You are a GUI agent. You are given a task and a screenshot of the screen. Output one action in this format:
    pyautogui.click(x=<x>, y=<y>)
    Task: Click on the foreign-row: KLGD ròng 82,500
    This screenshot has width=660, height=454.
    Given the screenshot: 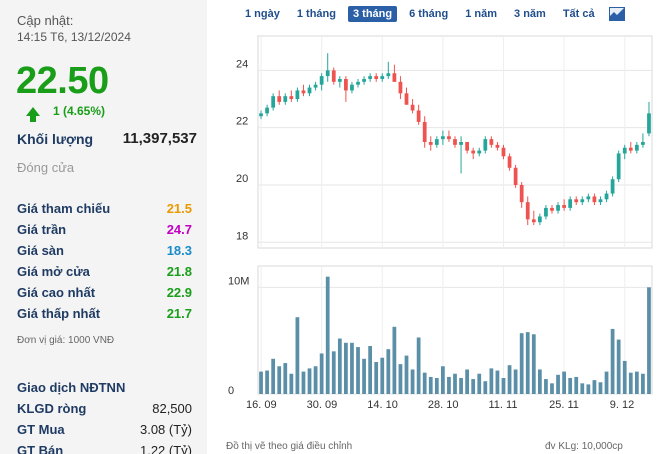 What is the action you would take?
    pyautogui.click(x=104, y=408)
    